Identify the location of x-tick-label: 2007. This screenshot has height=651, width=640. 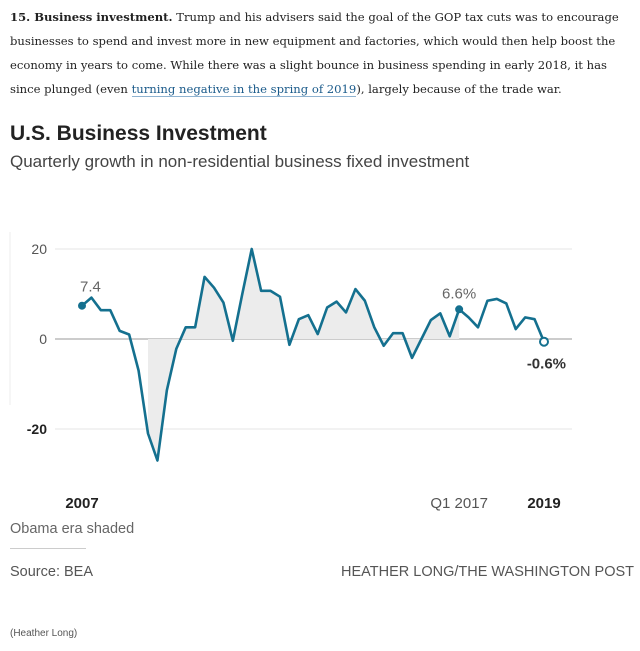
(81, 503).